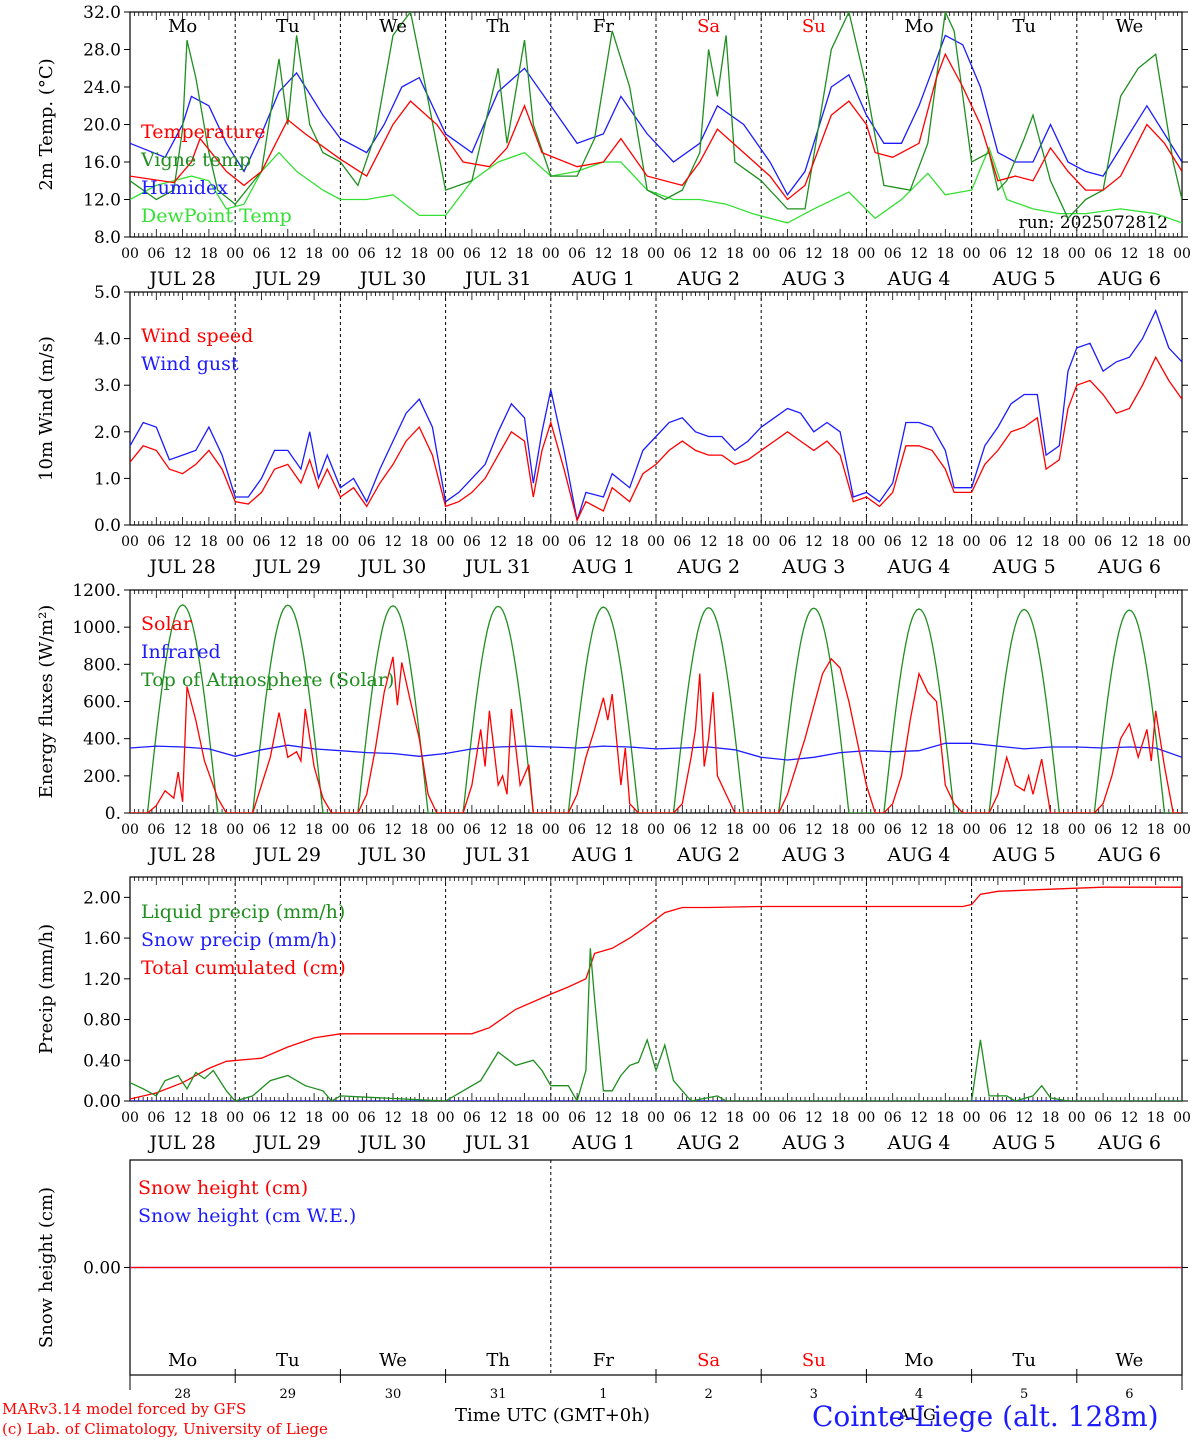  What do you see at coordinates (223, 1188) in the screenshot?
I see `legend-entry: Snow height (cm)` at bounding box center [223, 1188].